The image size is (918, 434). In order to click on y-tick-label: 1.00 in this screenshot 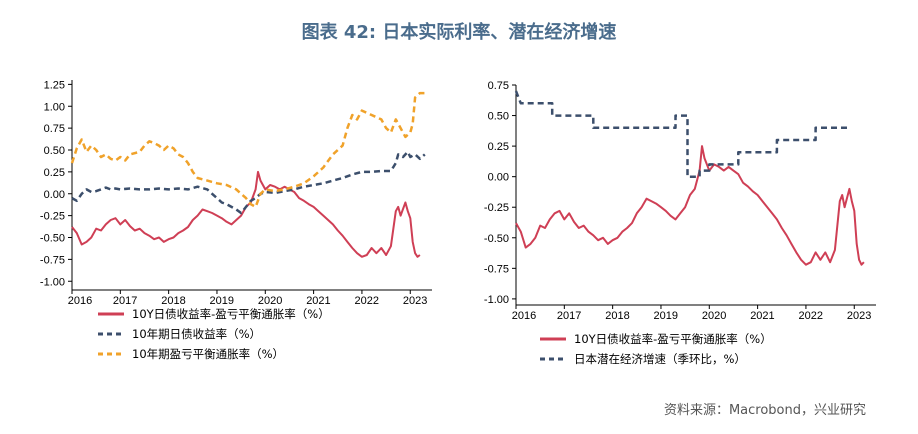, I will do `click(54, 107)`.